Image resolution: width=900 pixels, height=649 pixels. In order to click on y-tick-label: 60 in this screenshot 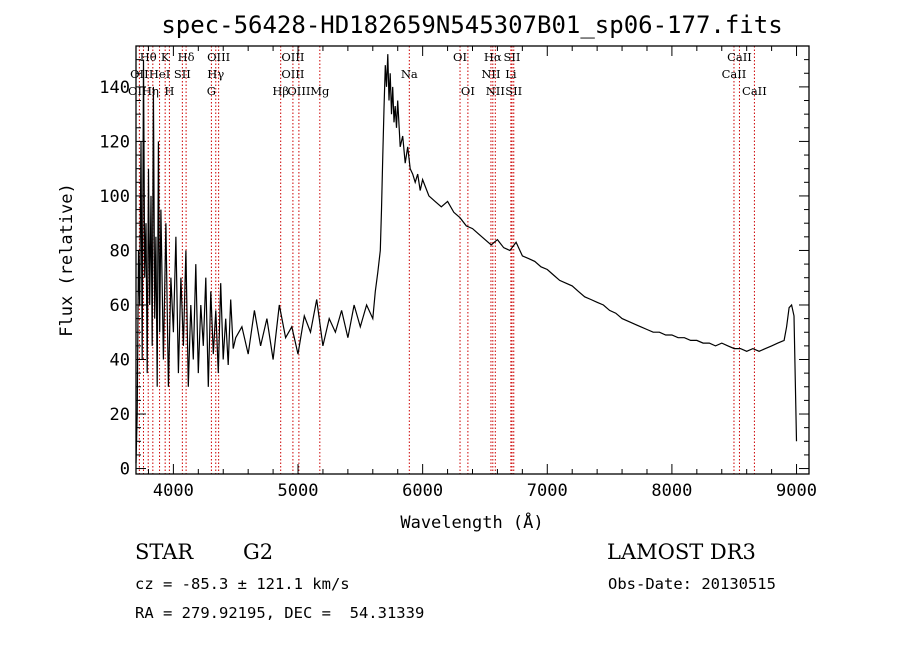, I will do `click(120, 306)`.